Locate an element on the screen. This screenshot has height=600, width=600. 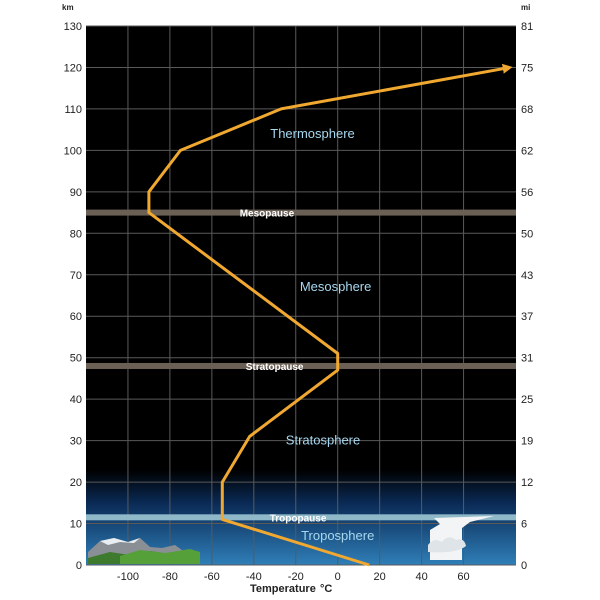
y-right-tick-label: 19 is located at coordinates (527, 442).